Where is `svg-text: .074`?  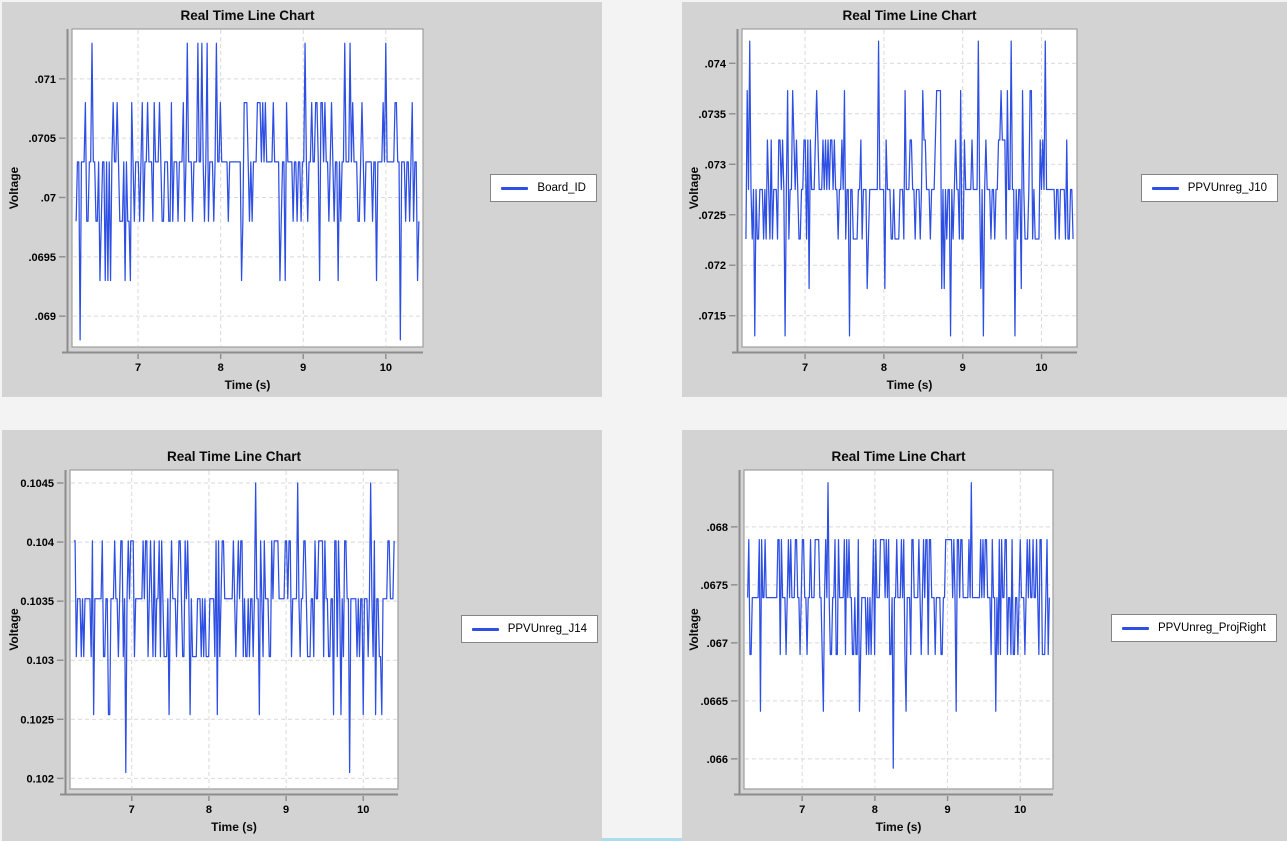
svg-text: .074 is located at coordinates (716, 64).